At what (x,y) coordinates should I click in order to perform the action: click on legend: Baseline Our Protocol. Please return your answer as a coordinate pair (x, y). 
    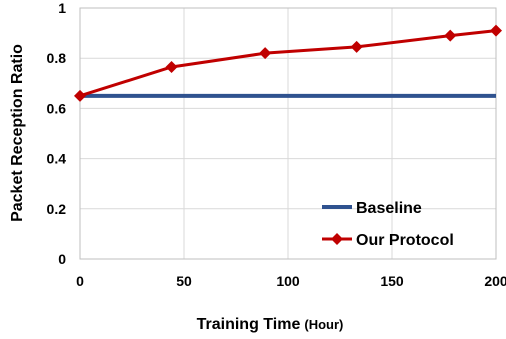
    Looking at the image, I should click on (388, 224).